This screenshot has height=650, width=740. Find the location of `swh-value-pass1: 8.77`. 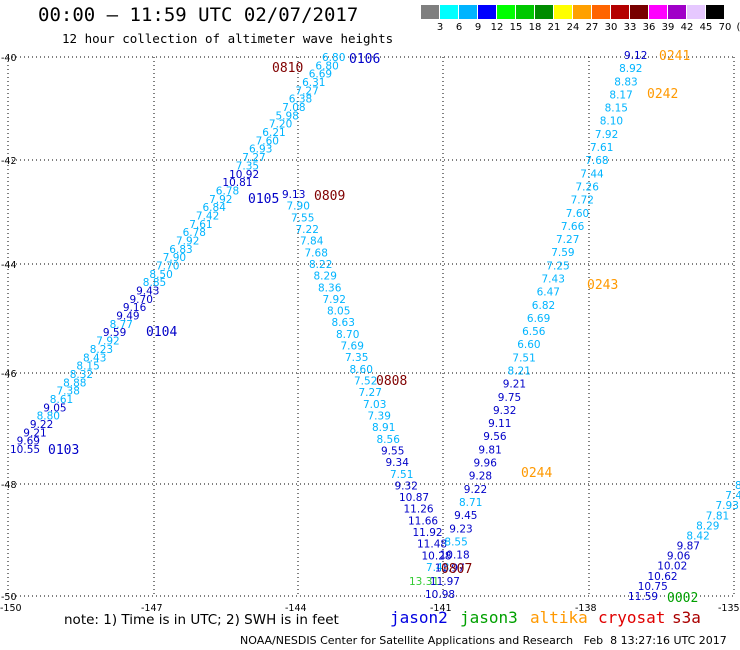

swh-value-pass1: 8.77 is located at coordinates (121, 325).